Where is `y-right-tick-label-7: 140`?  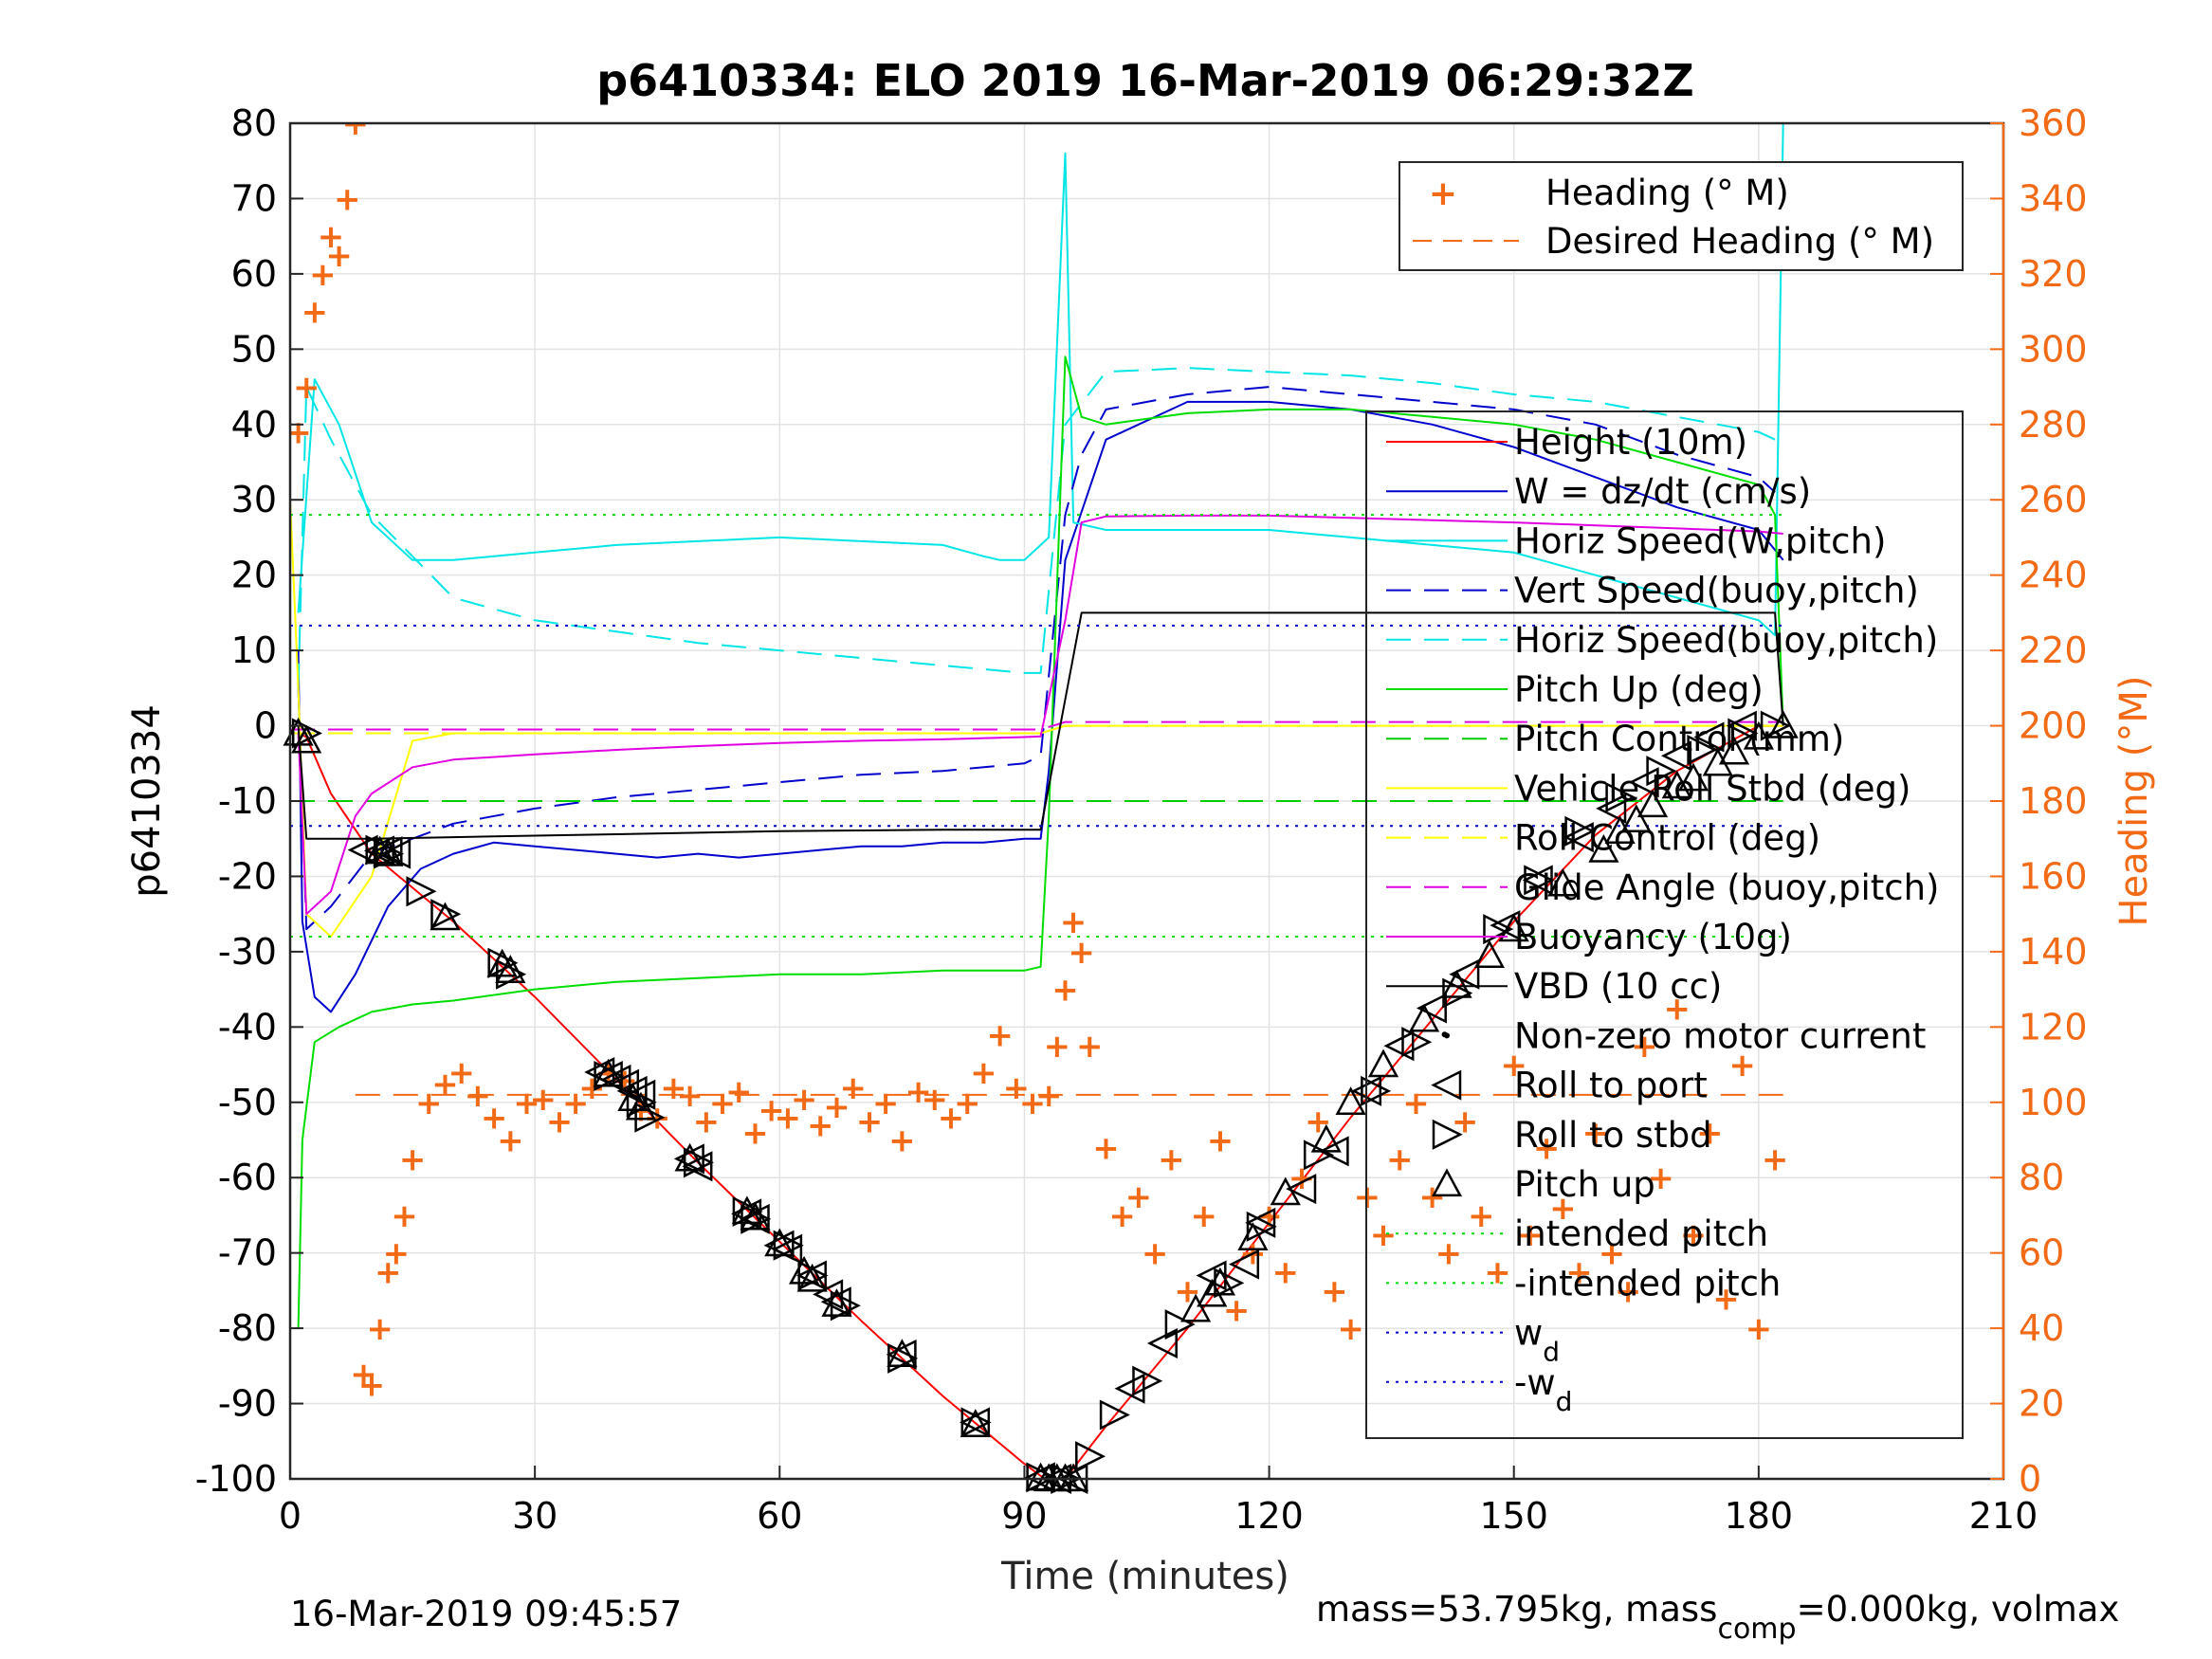
y-right-tick-label-7: 140 is located at coordinates (2053, 952).